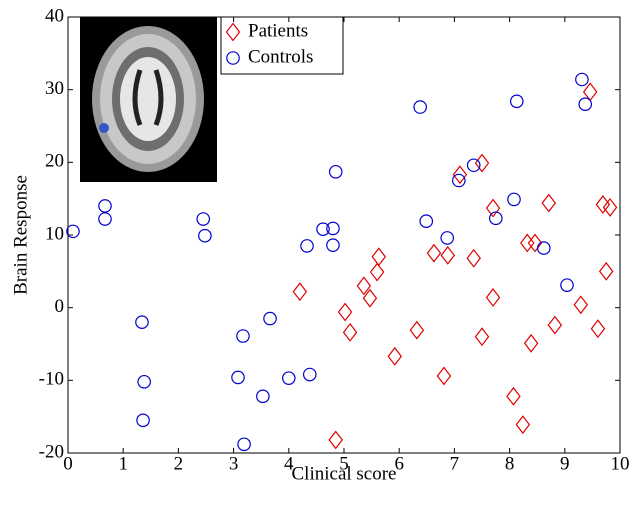 The width and height of the screenshot is (633, 505). What do you see at coordinates (60, 306) in the screenshot?
I see `y-tick-label: 0` at bounding box center [60, 306].